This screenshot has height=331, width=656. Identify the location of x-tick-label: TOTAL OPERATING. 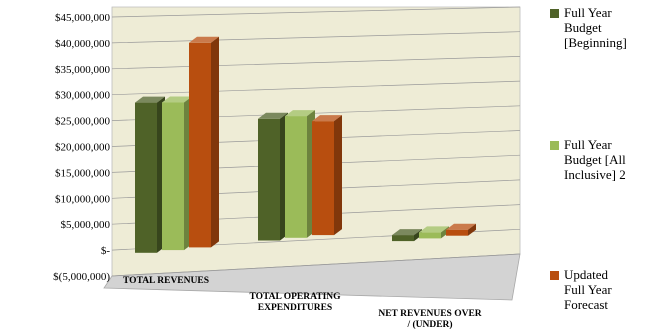
(295, 297).